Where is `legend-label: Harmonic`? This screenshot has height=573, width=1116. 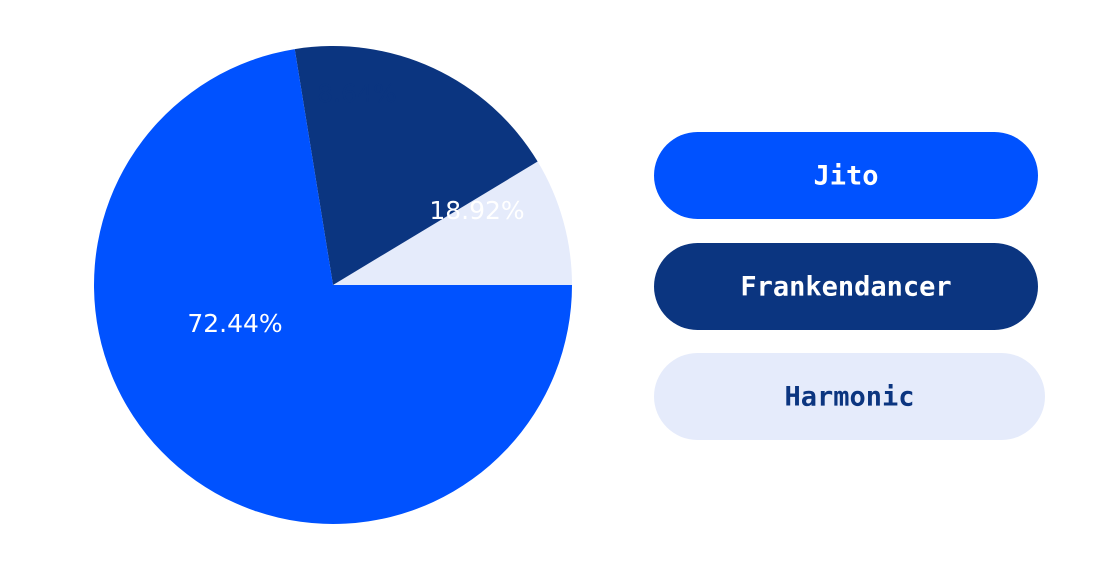
legend-label: Harmonic is located at coordinates (849, 397).